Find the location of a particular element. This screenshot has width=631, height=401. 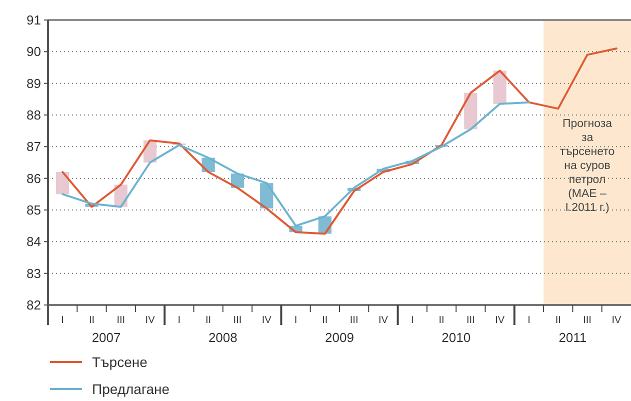

text: 2011 is located at coordinates (572, 337).